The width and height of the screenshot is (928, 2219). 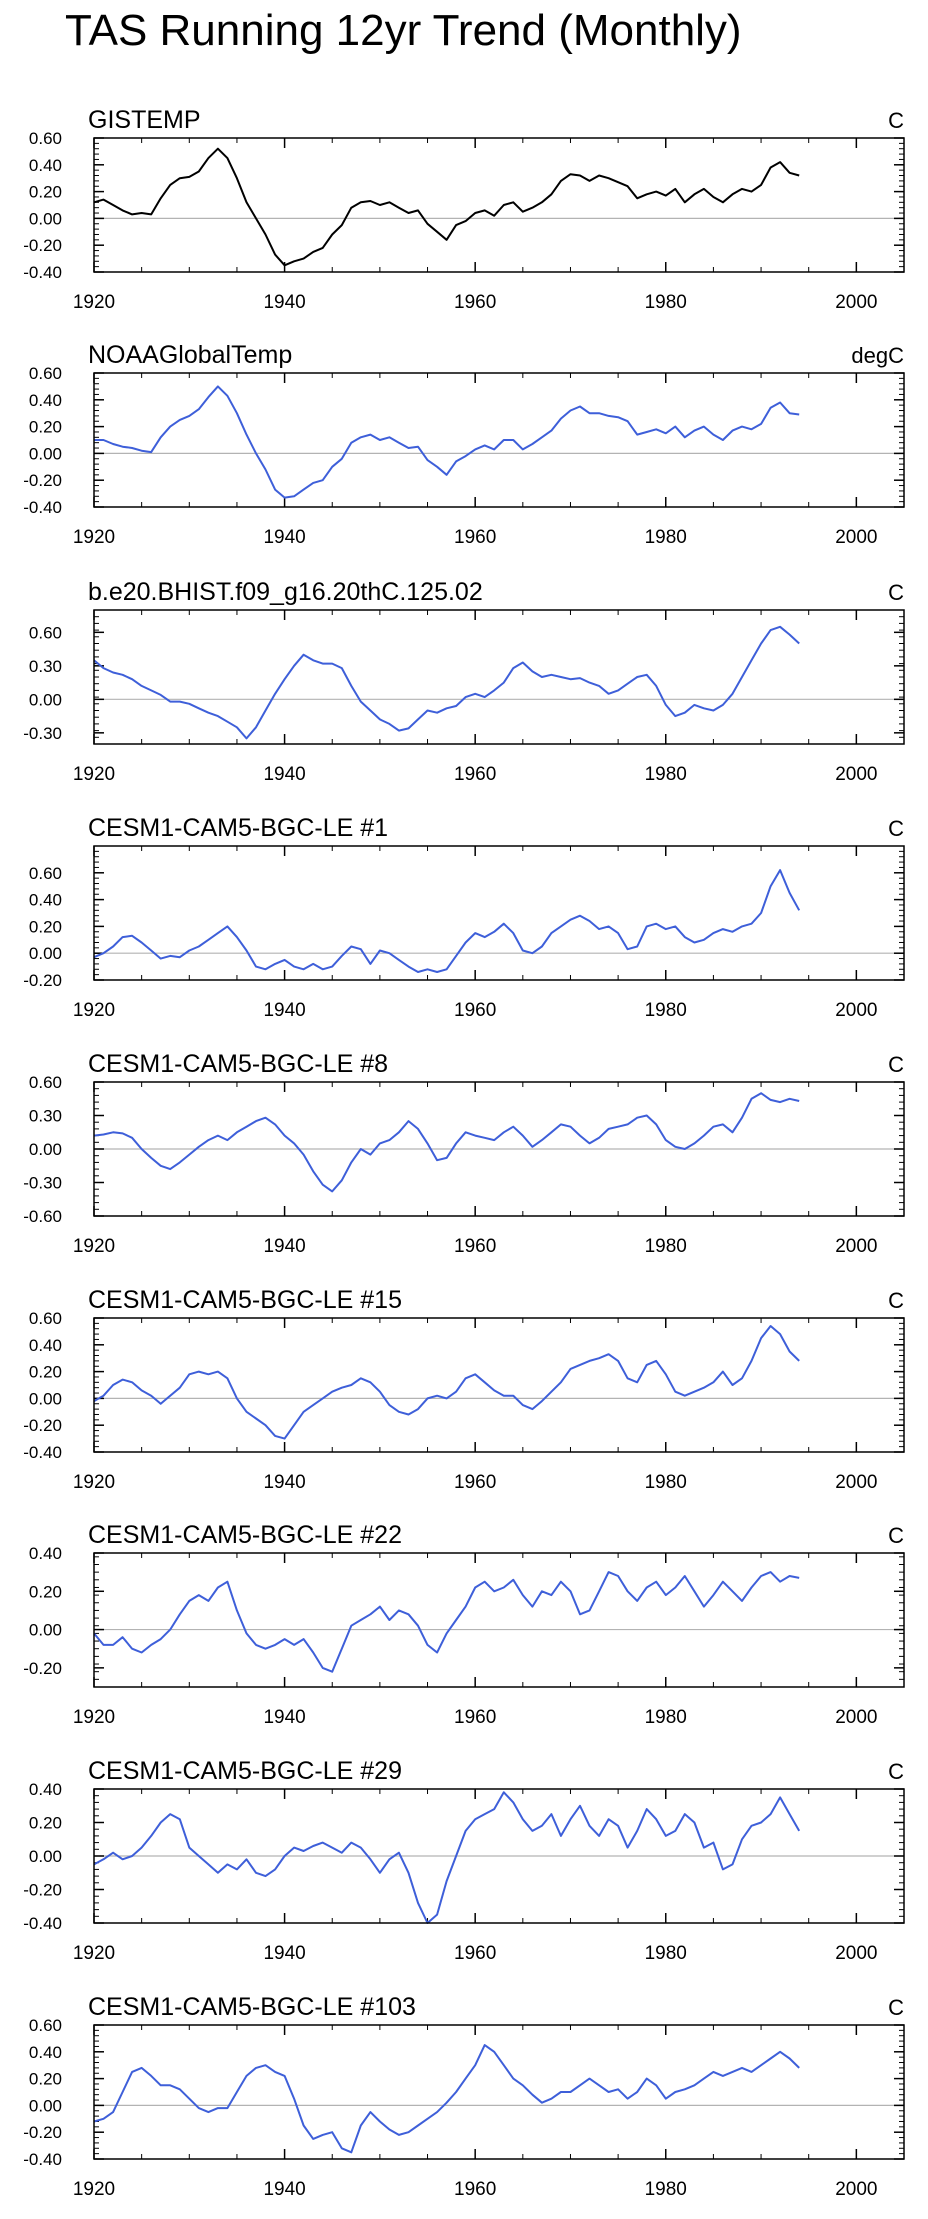 What do you see at coordinates (856, 1953) in the screenshot?
I see `panel-8-x-tick-label: 2000` at bounding box center [856, 1953].